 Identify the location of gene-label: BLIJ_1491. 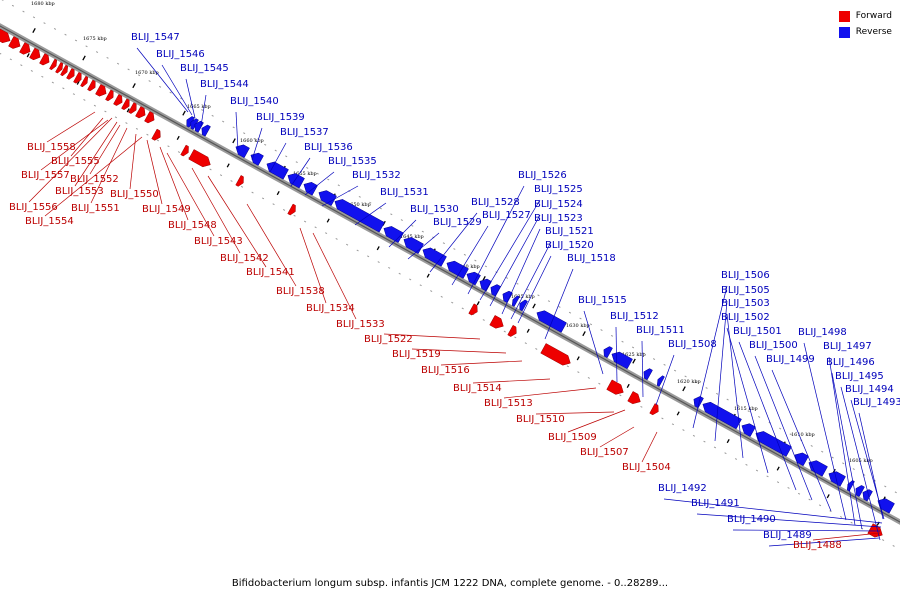
(715, 503).